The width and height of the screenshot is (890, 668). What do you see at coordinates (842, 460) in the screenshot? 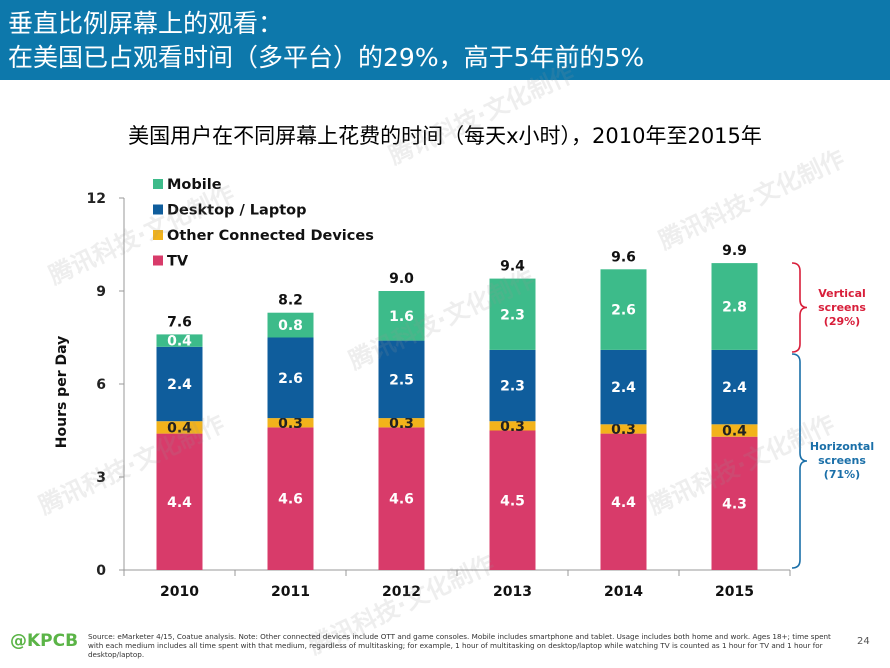
I see `horizontal-screens-annotation: screens` at bounding box center [842, 460].